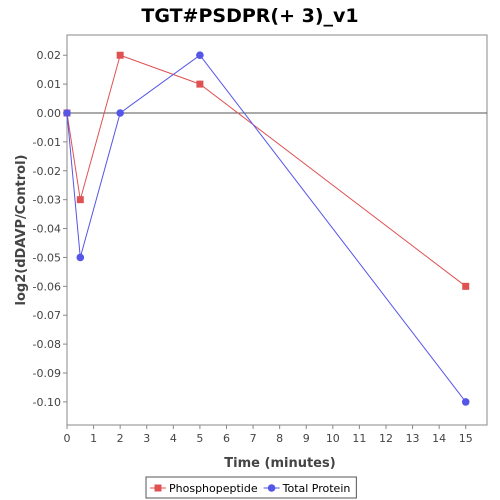 The height and width of the screenshot is (500, 500). Describe the element at coordinates (268, 435) in the screenshot. I see `x-axis: 0 1 2 3 4 5 6 7 8 9 10 11 12 13 14 15` at that location.